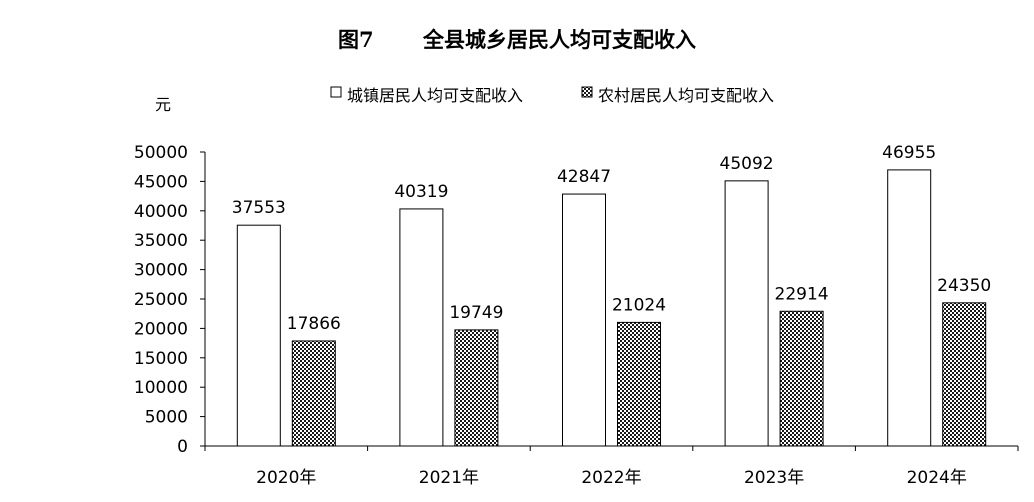 The width and height of the screenshot is (1034, 502). What do you see at coordinates (161, 212) in the screenshot?
I see `y-tick-label: 40000` at bounding box center [161, 212].